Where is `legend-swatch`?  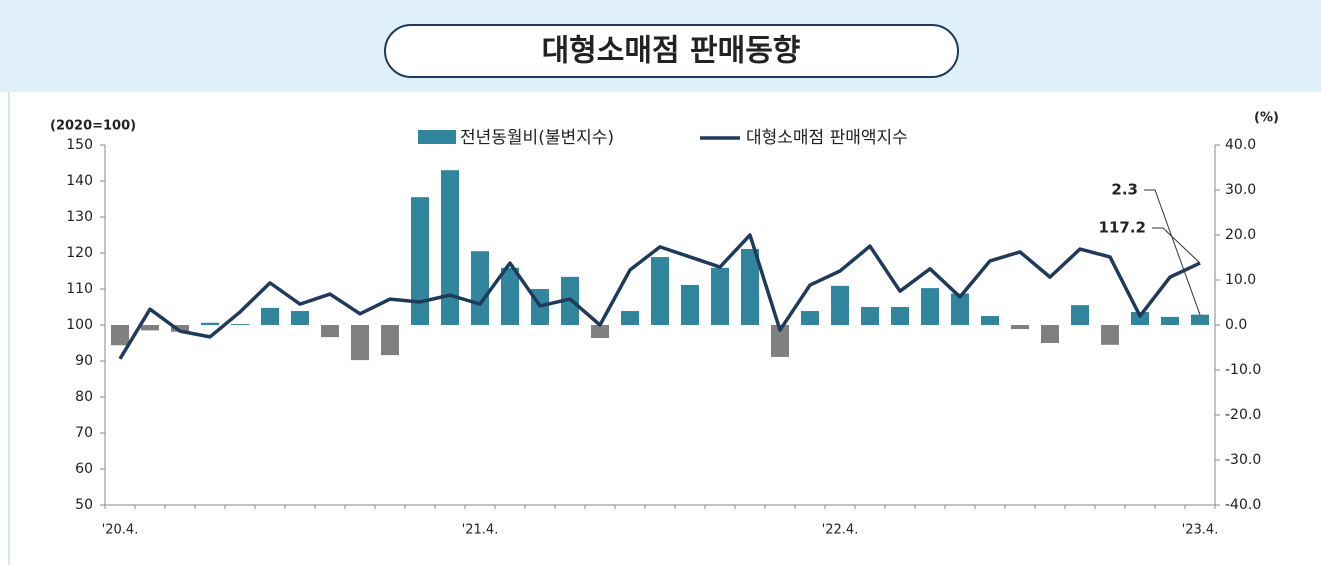
legend-swatch is located at coordinates (437, 137).